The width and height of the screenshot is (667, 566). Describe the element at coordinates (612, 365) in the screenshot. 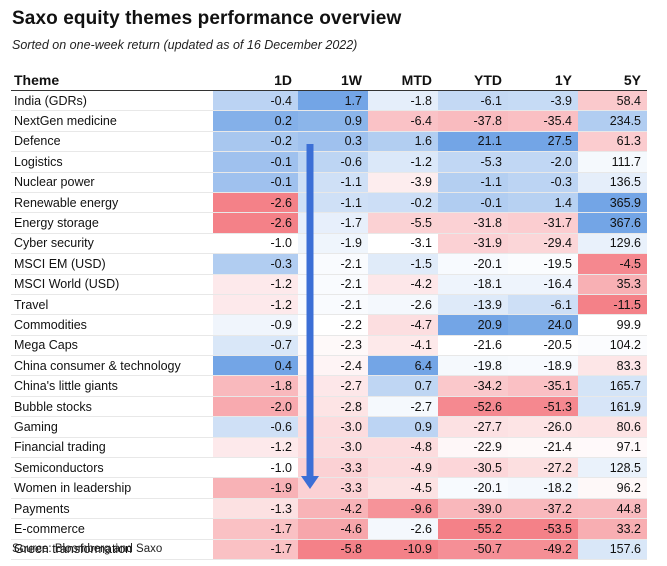

I see `return-cell: 83.3` at that location.